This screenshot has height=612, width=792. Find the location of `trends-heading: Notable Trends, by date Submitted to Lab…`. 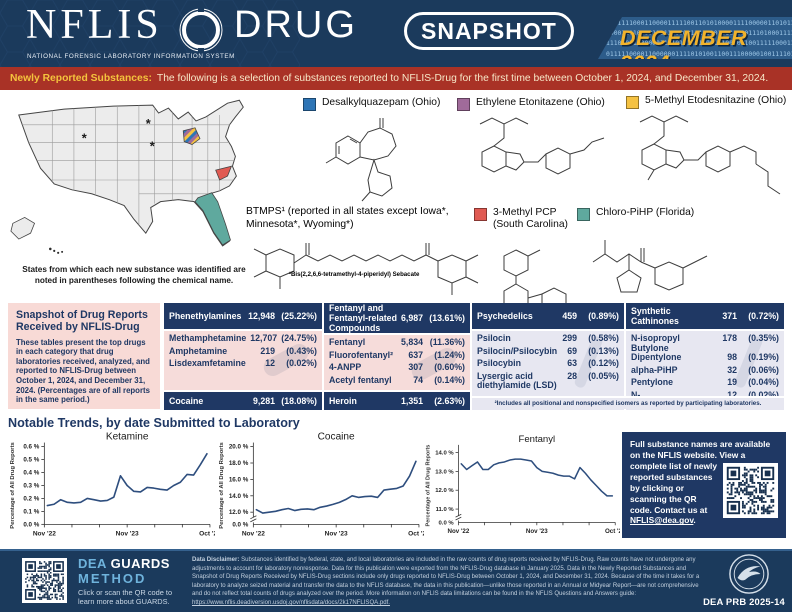

trends-heading: Notable Trends, by date Submitted to Lab… is located at coordinates (154, 423).